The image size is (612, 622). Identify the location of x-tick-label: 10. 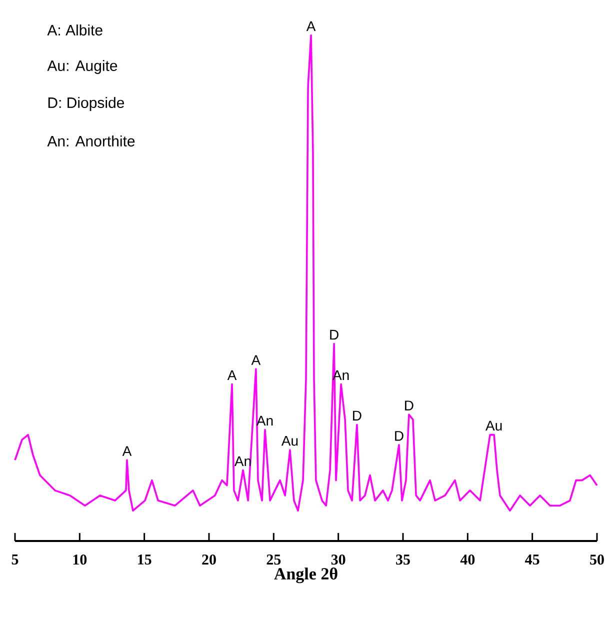
(80, 559).